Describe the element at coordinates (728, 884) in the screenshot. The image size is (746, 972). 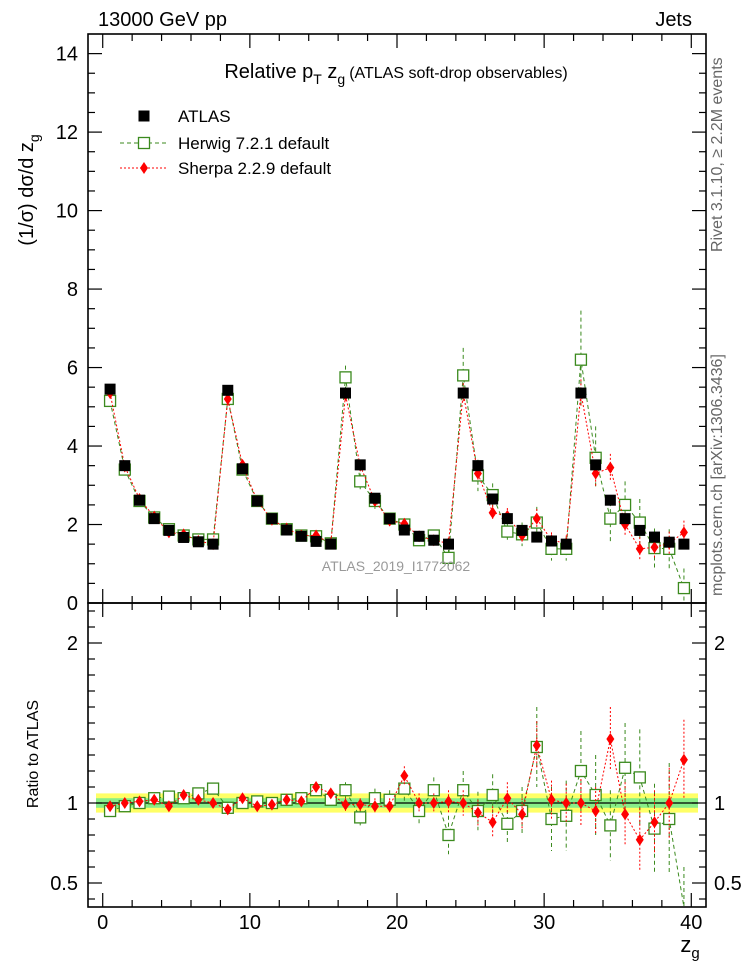
I see `ratio-ytick-label-right: 0.5` at that location.